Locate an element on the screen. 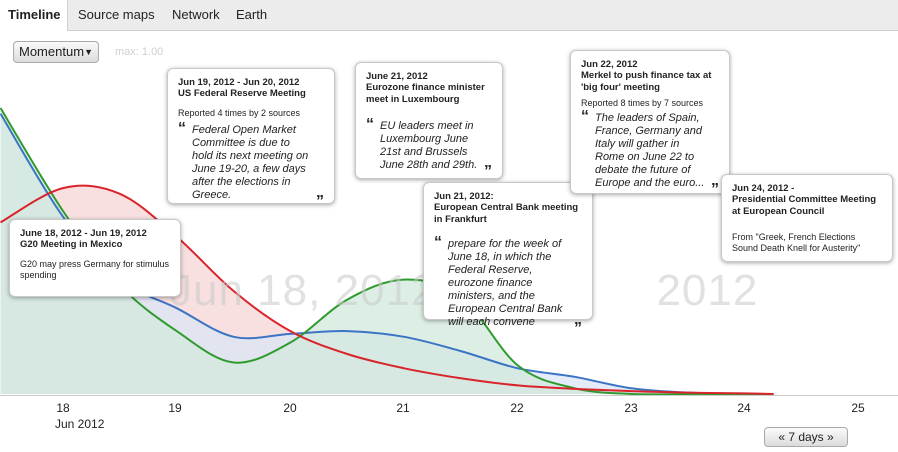 This screenshot has height=452, width=898. event-date: Jun 19, 2012 - Jun 20, 2012 is located at coordinates (239, 82).